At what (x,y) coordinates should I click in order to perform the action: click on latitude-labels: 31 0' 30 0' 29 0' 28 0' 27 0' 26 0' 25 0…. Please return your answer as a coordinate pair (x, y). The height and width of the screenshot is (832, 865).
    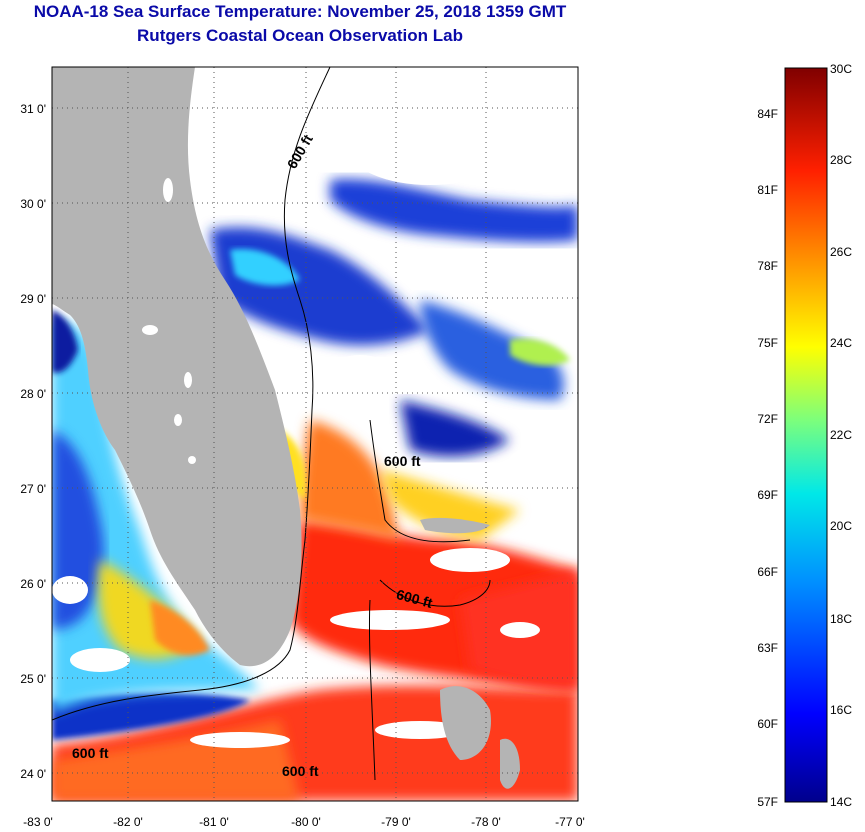
    Looking at the image, I should click on (33, 441).